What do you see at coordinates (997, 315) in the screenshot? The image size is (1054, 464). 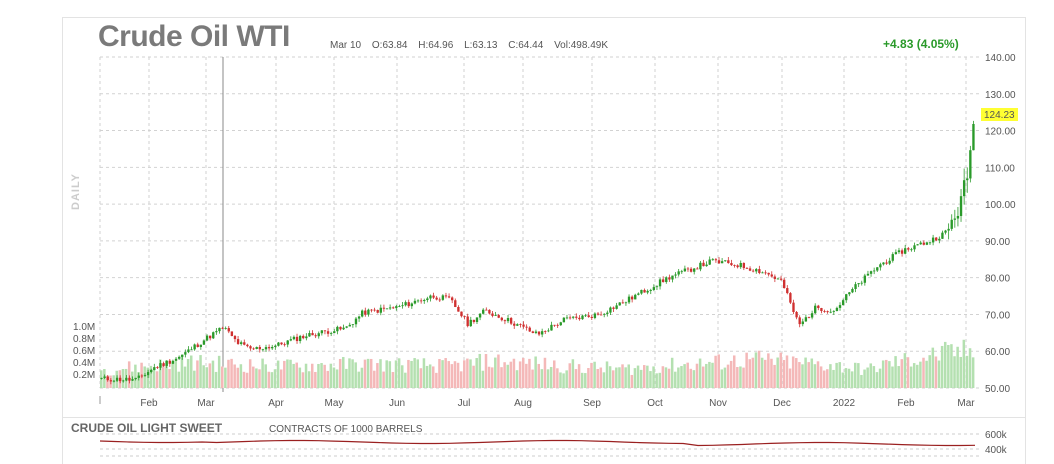 I see `y-tick-label: 70.00` at bounding box center [997, 315].